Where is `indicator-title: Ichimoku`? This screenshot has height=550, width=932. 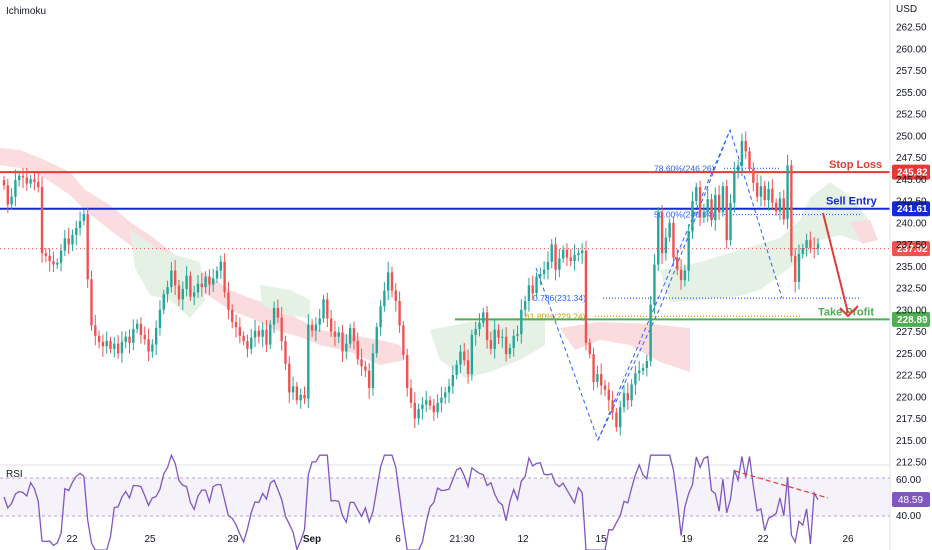 indicator-title: Ichimoku is located at coordinates (26, 11).